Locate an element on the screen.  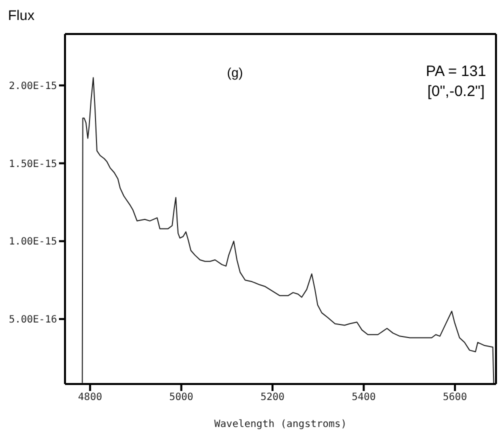
x-tick-label: 5000 is located at coordinates (181, 398).